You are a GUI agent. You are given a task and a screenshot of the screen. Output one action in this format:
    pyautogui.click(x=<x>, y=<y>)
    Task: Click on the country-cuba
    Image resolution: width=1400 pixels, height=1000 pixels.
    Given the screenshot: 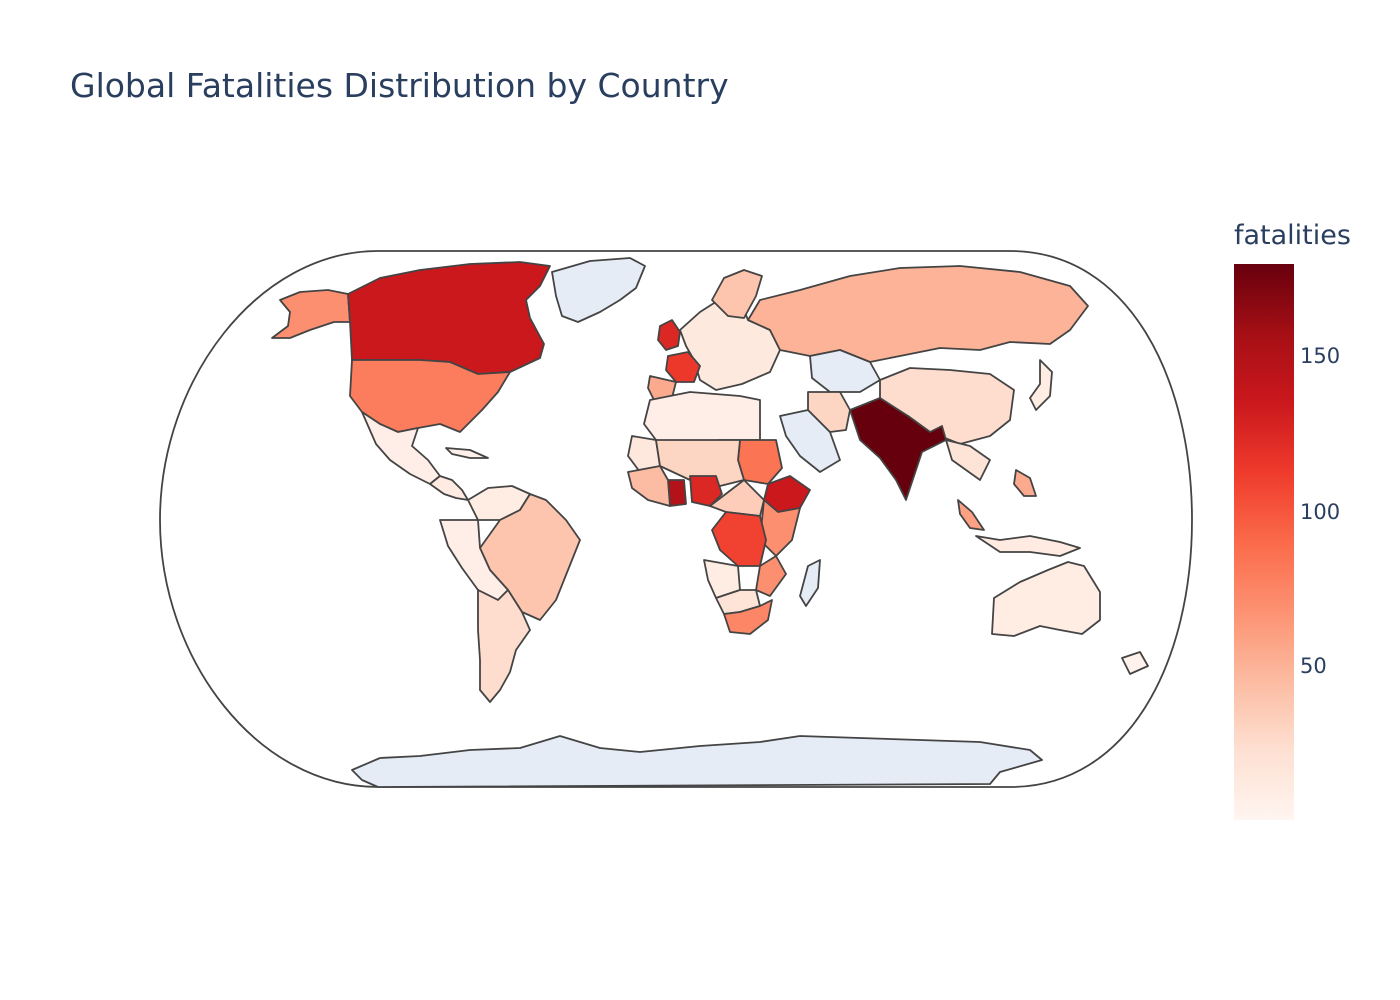 What is the action you would take?
    pyautogui.click(x=467, y=453)
    